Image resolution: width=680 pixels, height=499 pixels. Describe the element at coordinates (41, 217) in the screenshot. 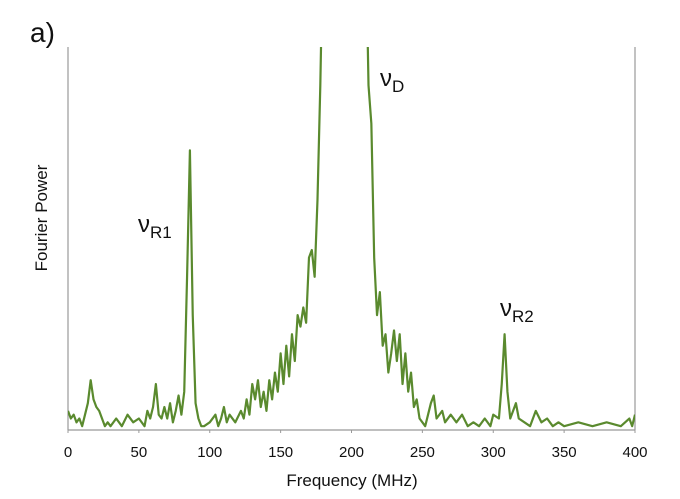

I see `y-axis-label: Fourier Power` at that location.